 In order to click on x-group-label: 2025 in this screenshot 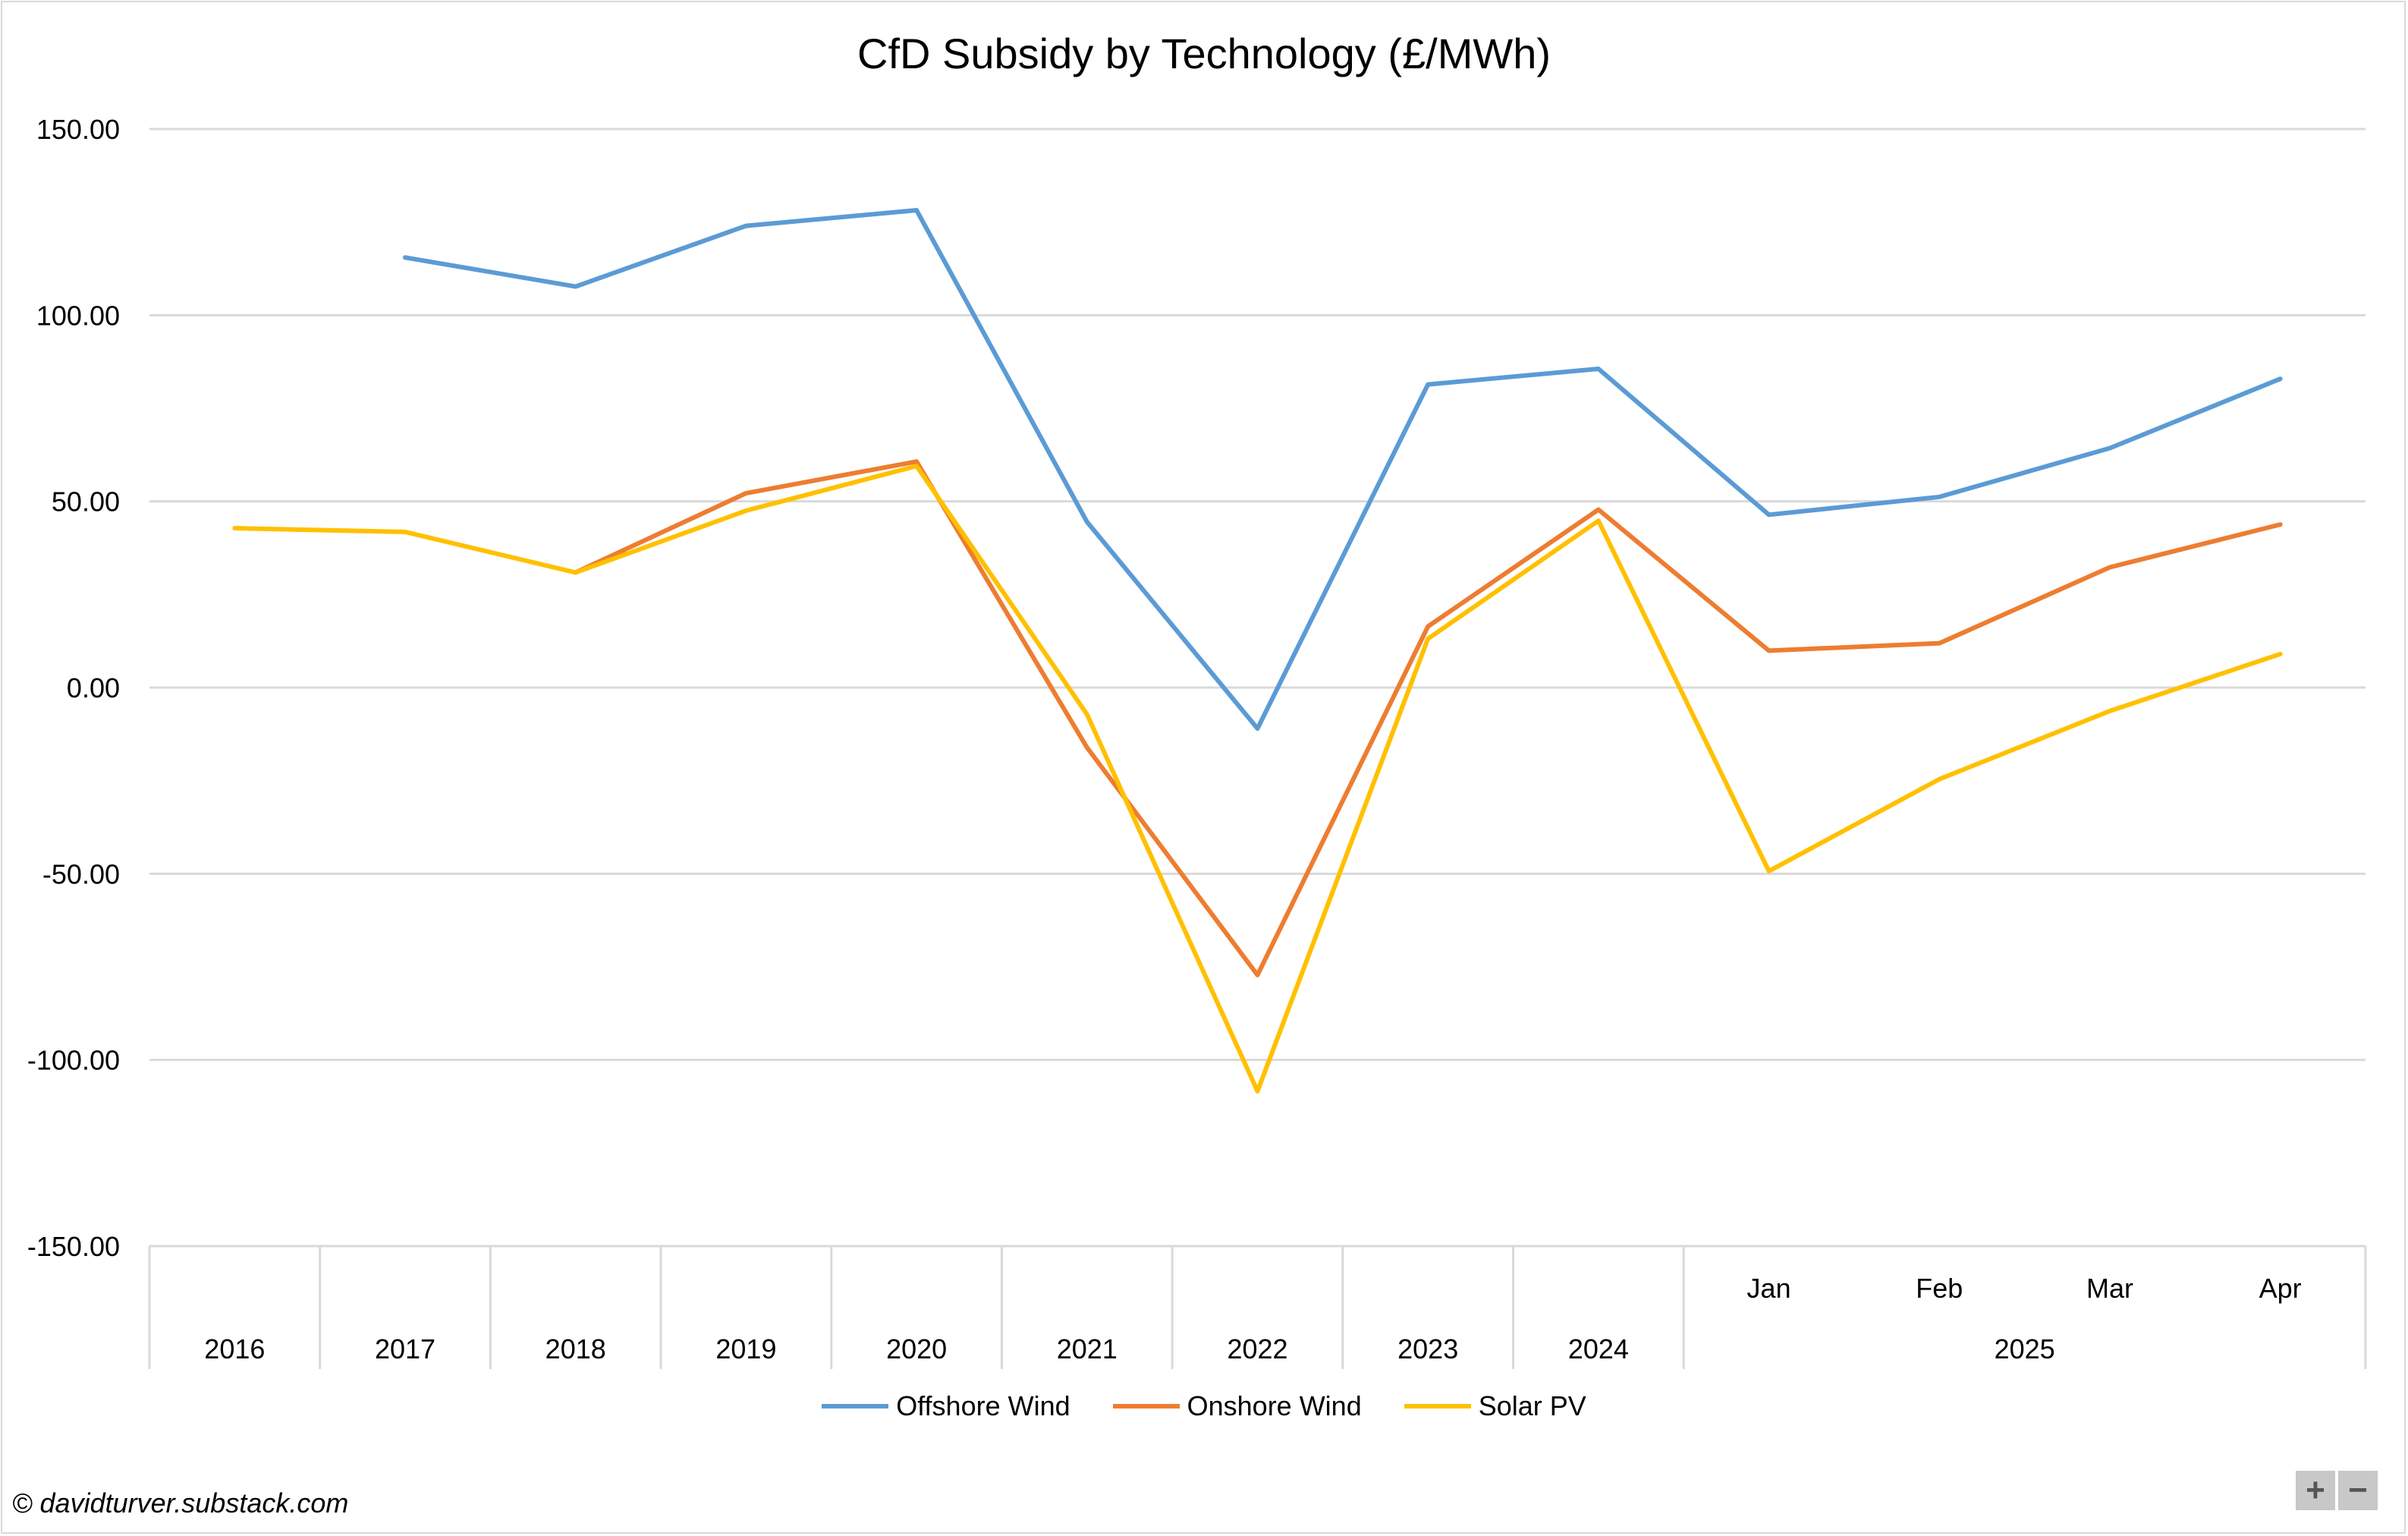, I will do `click(2025, 1348)`.